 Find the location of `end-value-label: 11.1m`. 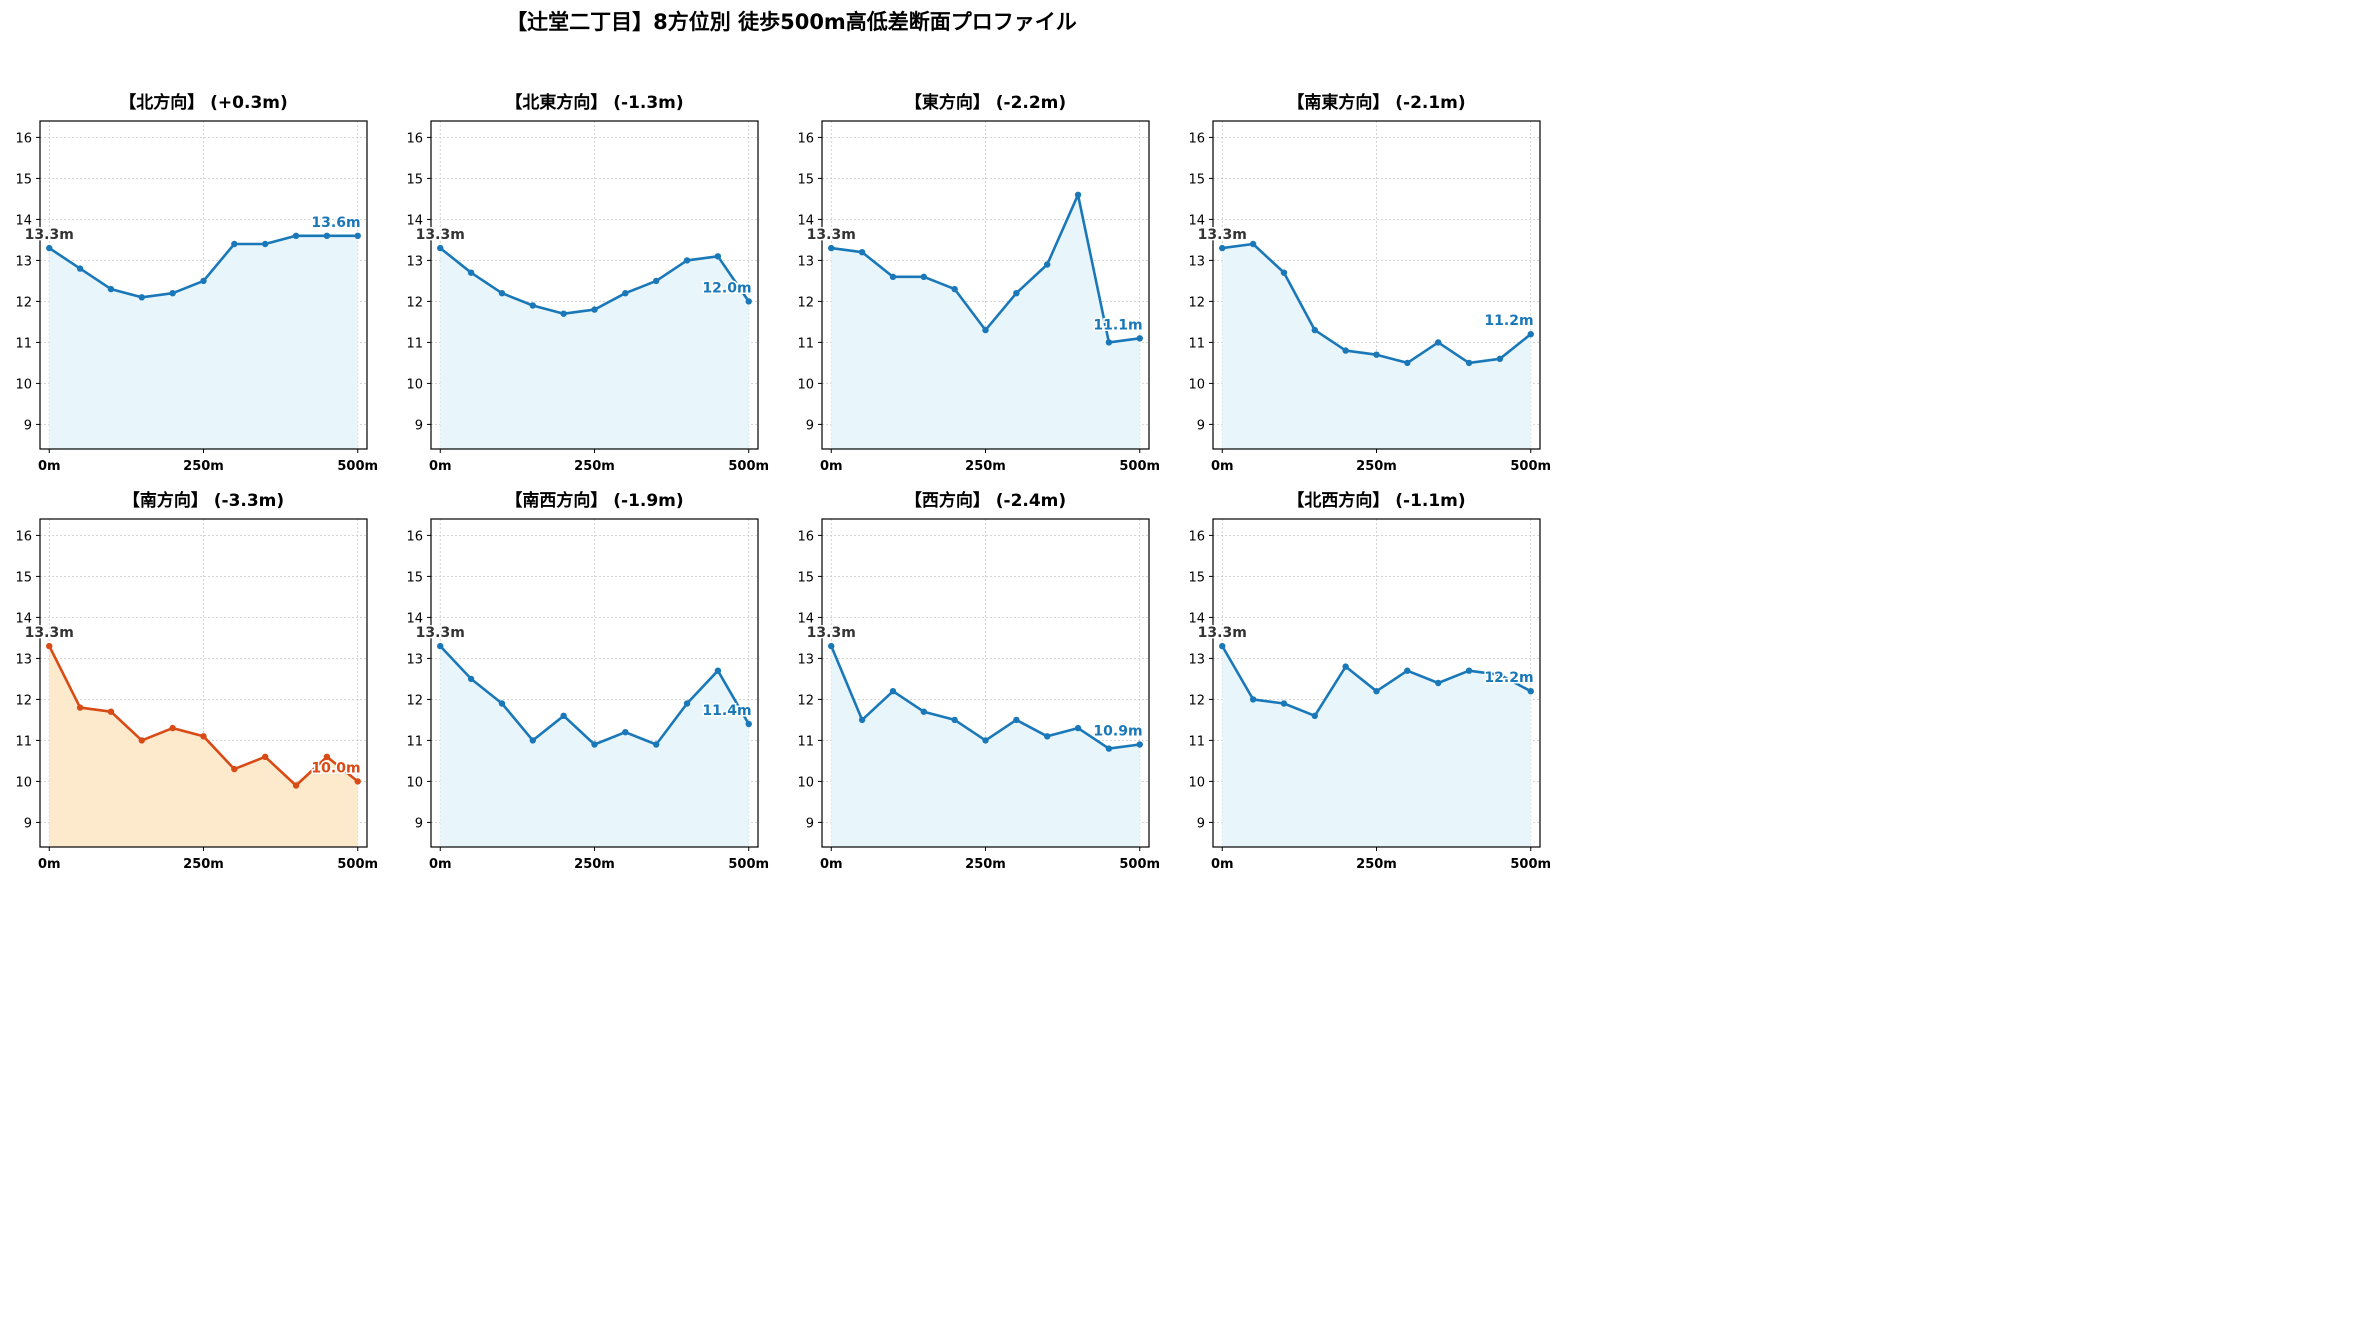

end-value-label: 11.1m is located at coordinates (1117, 325).